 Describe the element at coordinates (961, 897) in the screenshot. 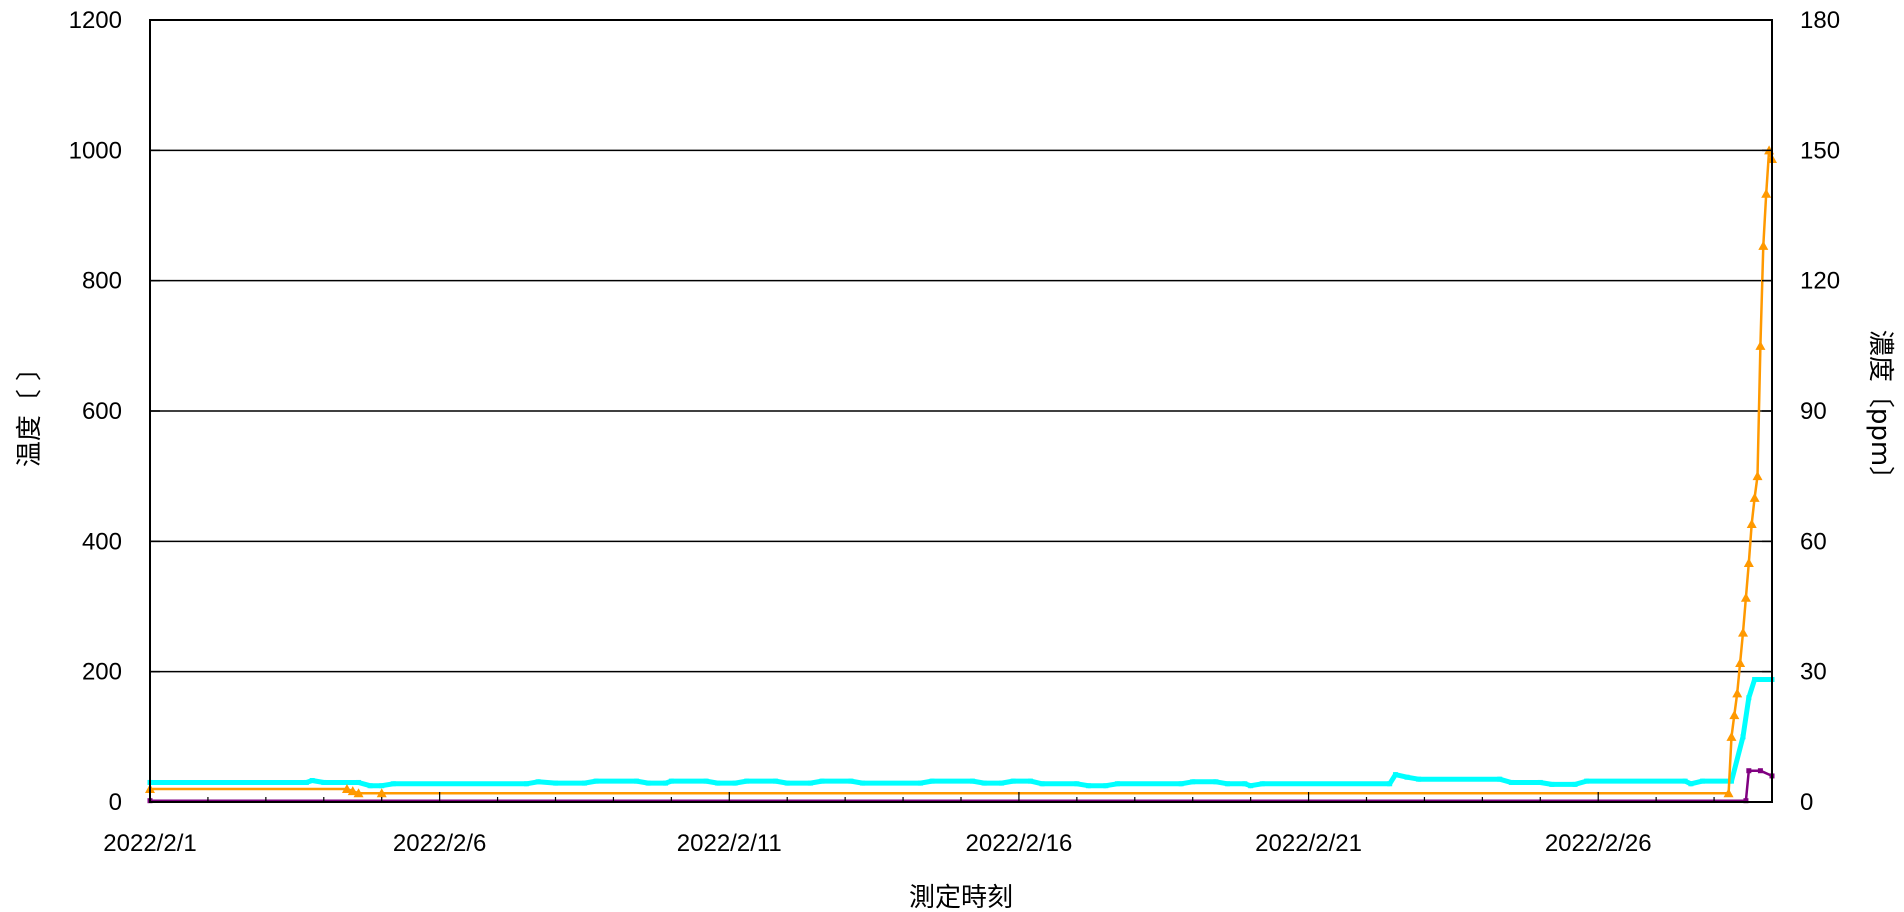

I see `x-axis-label: 測定時刻` at that location.